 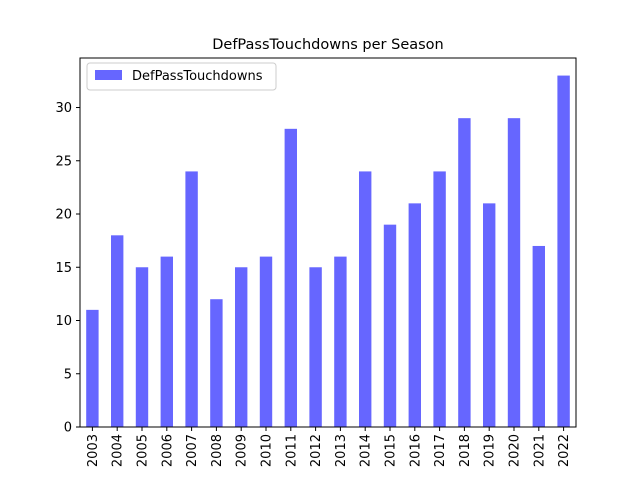 What do you see at coordinates (92, 368) in the screenshot?
I see `bar-2003` at bounding box center [92, 368].